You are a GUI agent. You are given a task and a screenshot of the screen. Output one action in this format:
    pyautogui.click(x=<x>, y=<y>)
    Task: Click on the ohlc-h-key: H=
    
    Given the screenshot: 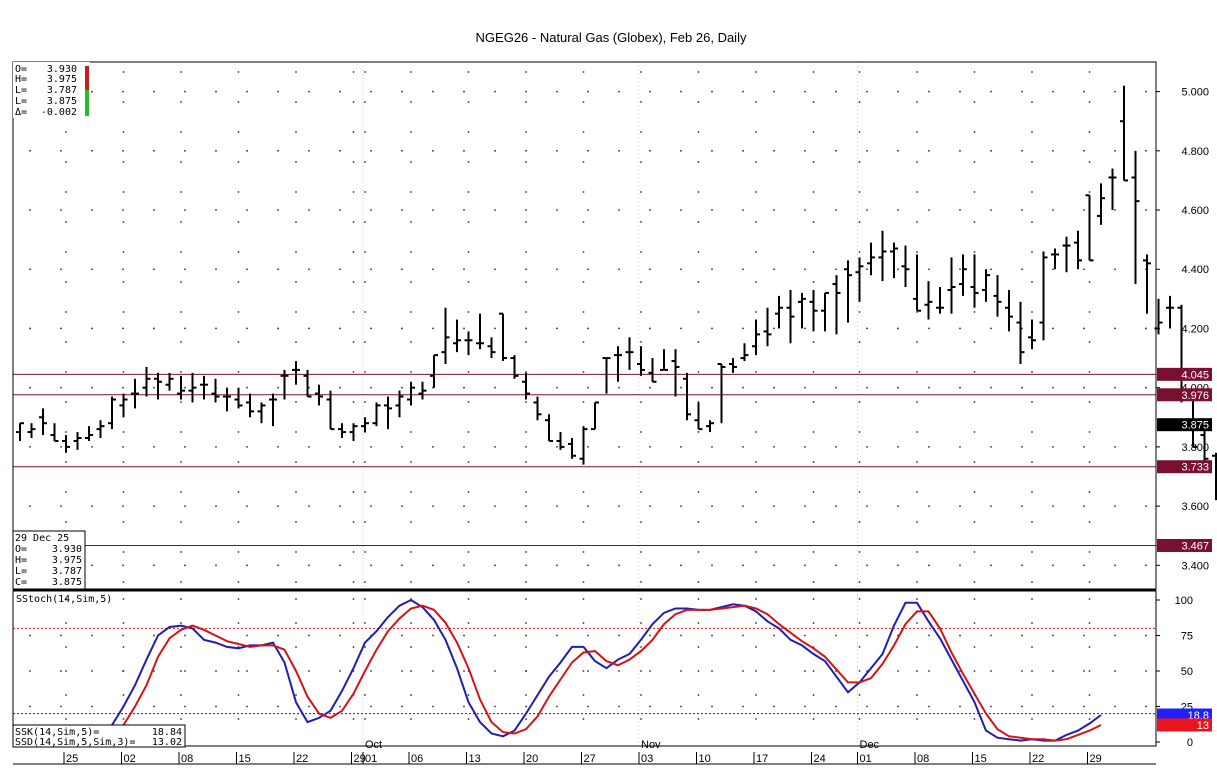 What is the action you would take?
    pyautogui.click(x=21, y=79)
    